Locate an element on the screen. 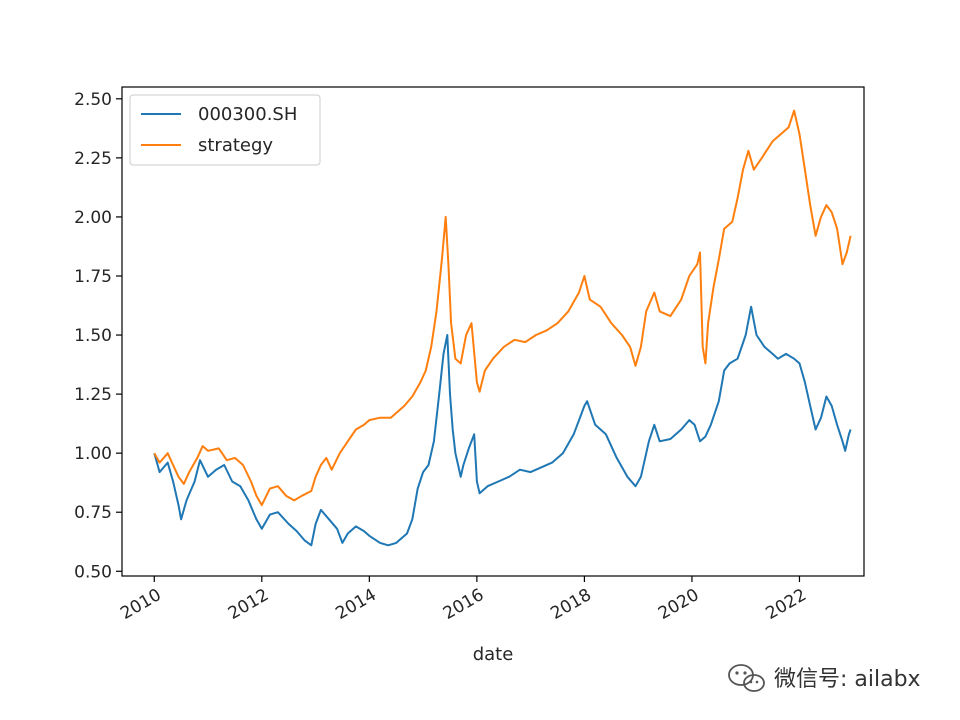 This screenshot has height=720, width=960. y-tick-label-4: 1.50 is located at coordinates (93, 336).